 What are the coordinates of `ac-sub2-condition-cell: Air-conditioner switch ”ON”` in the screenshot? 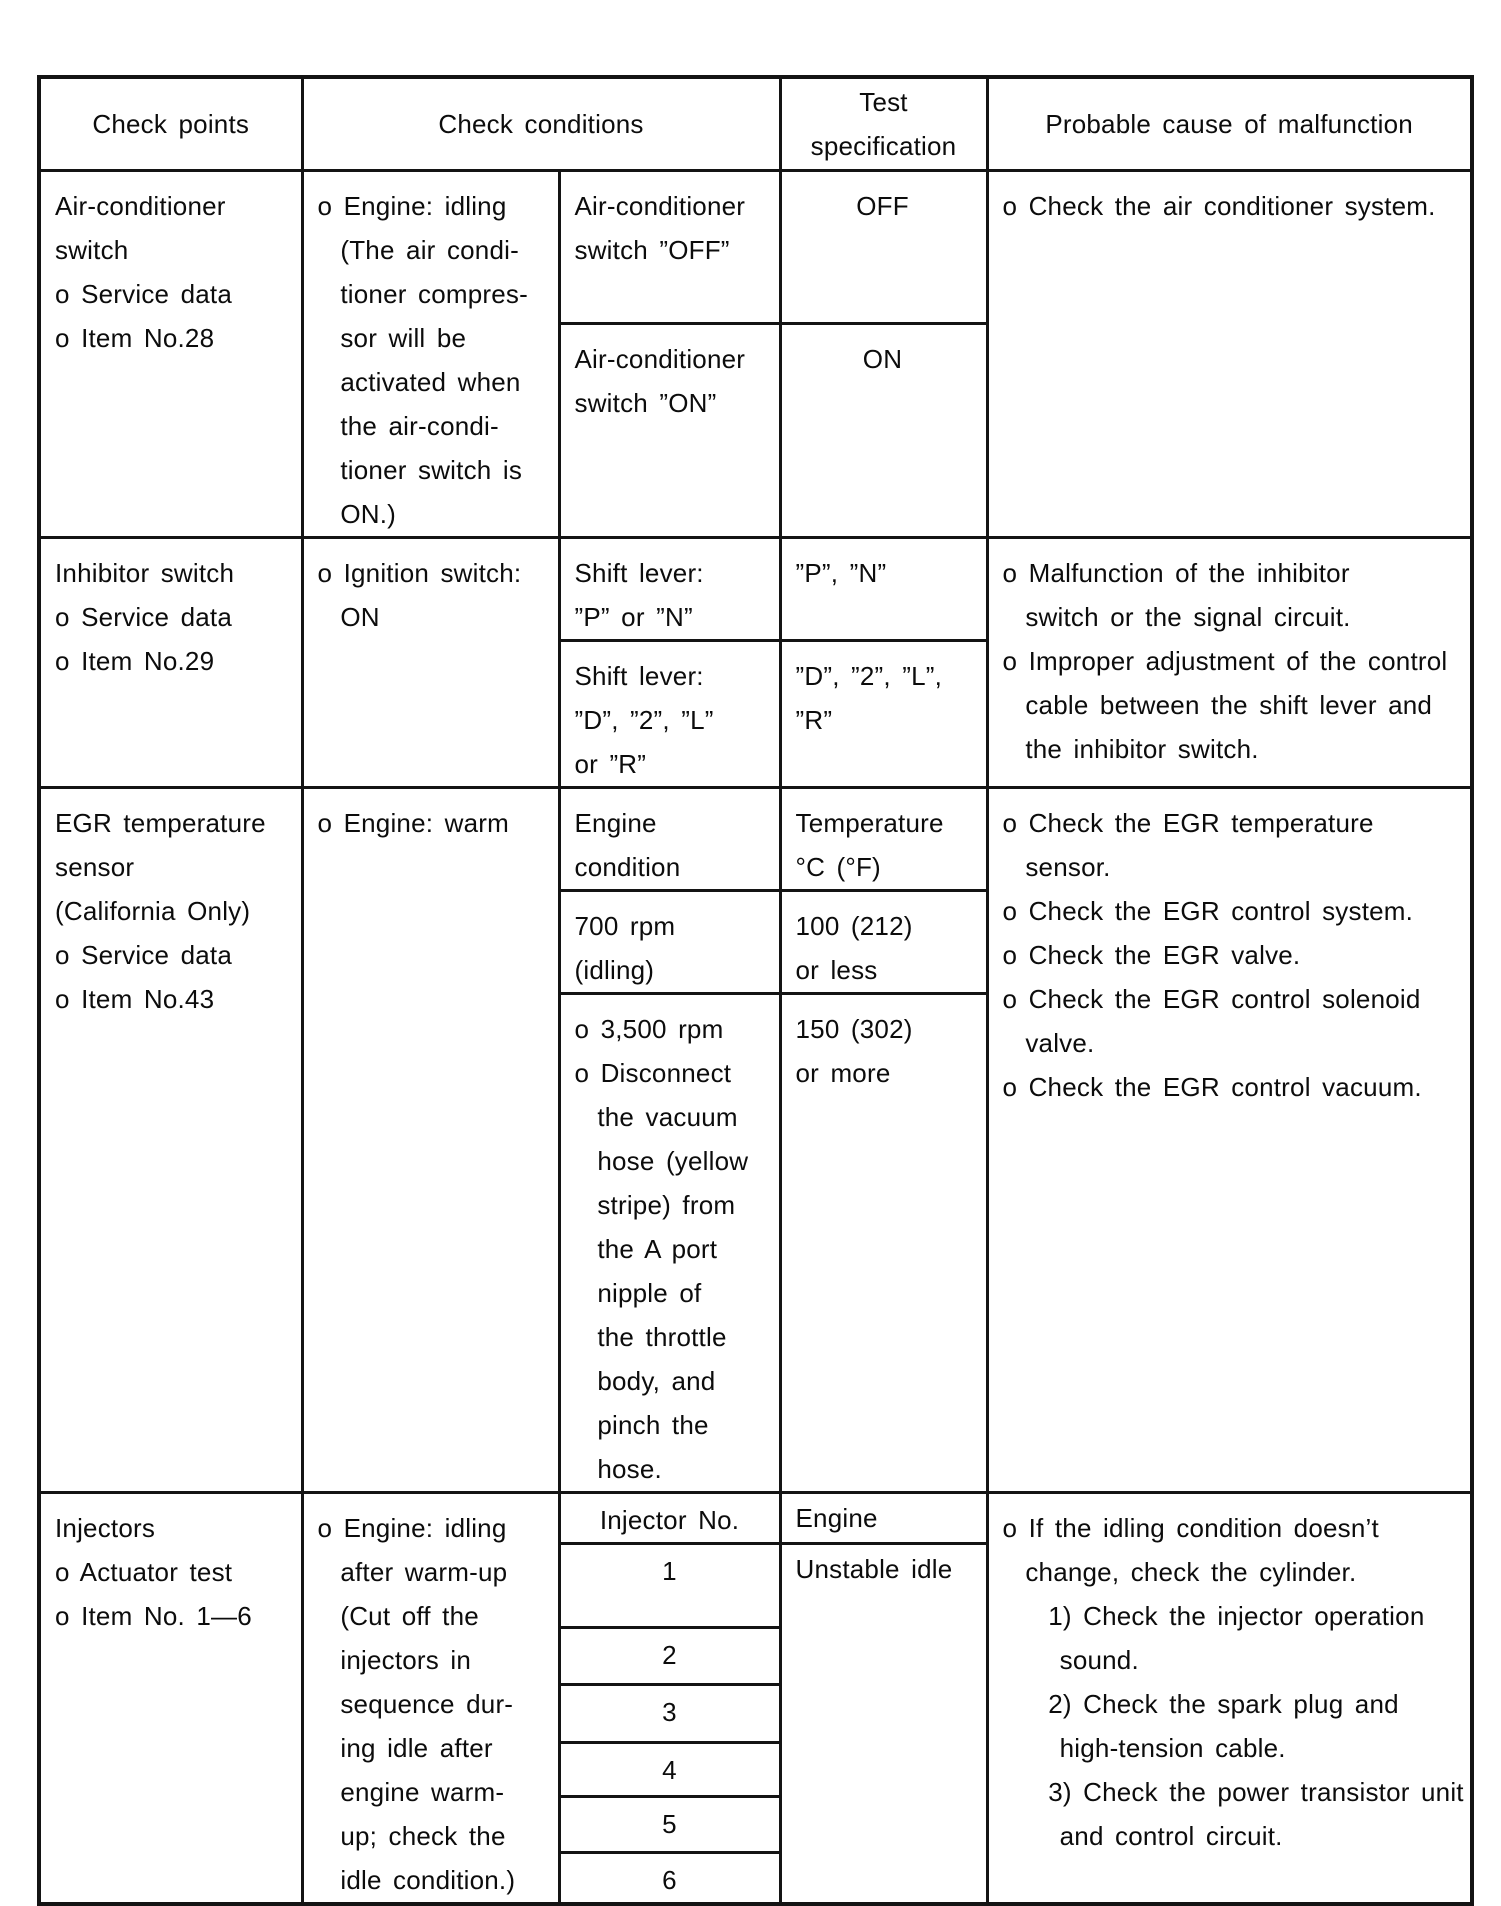 It's located at (669, 430).